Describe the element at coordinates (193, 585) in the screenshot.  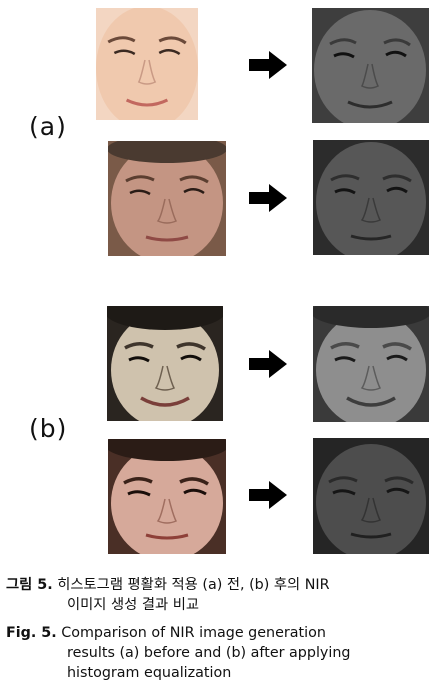
I see `caption-ko-line1: 히스토그램 평활화 적용 (a) 전, (b) 후의 NIR` at that location.